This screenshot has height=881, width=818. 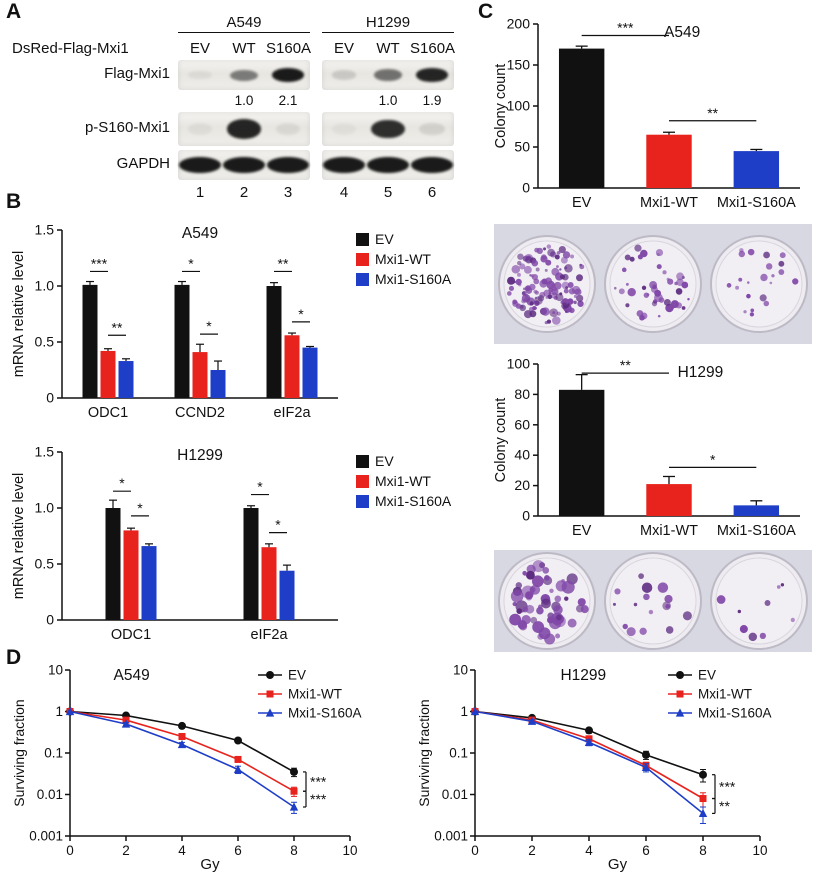 What do you see at coordinates (582, 203) in the screenshot?
I see `x-category-label: EV` at bounding box center [582, 203].